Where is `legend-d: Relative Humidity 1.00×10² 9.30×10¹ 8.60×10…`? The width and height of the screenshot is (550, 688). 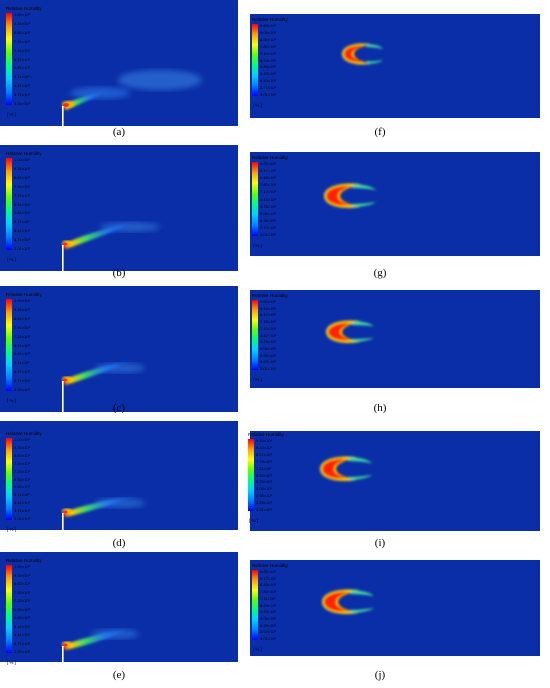
legend-d: Relative Humidity 1.00×10² 9.30×10¹ 8.60×10… is located at coordinates (24, 484).